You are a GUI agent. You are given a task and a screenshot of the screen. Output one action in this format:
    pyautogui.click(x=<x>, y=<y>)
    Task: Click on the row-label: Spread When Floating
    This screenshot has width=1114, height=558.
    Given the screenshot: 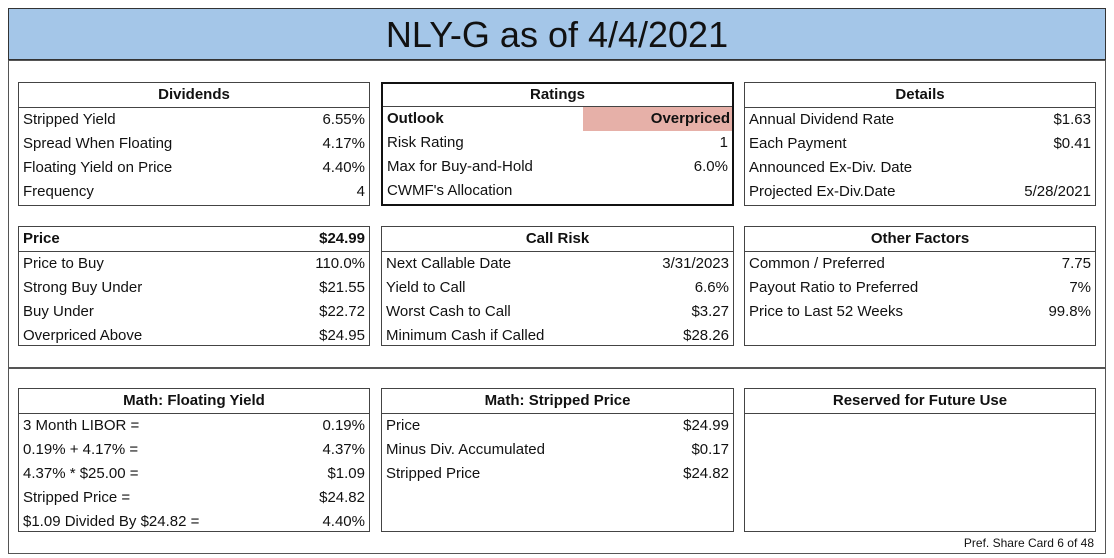 What is the action you would take?
    pyautogui.click(x=98, y=143)
    